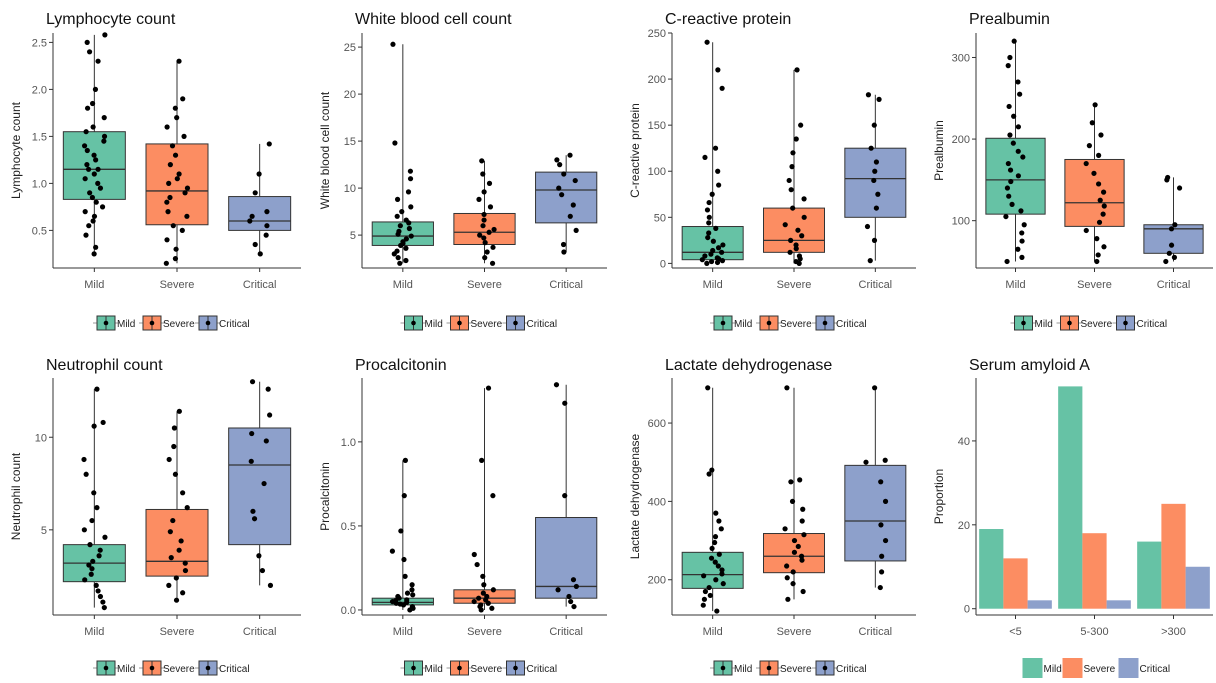 The image size is (1216, 683). I want to click on y-tick-label: 25, so click(350, 48).